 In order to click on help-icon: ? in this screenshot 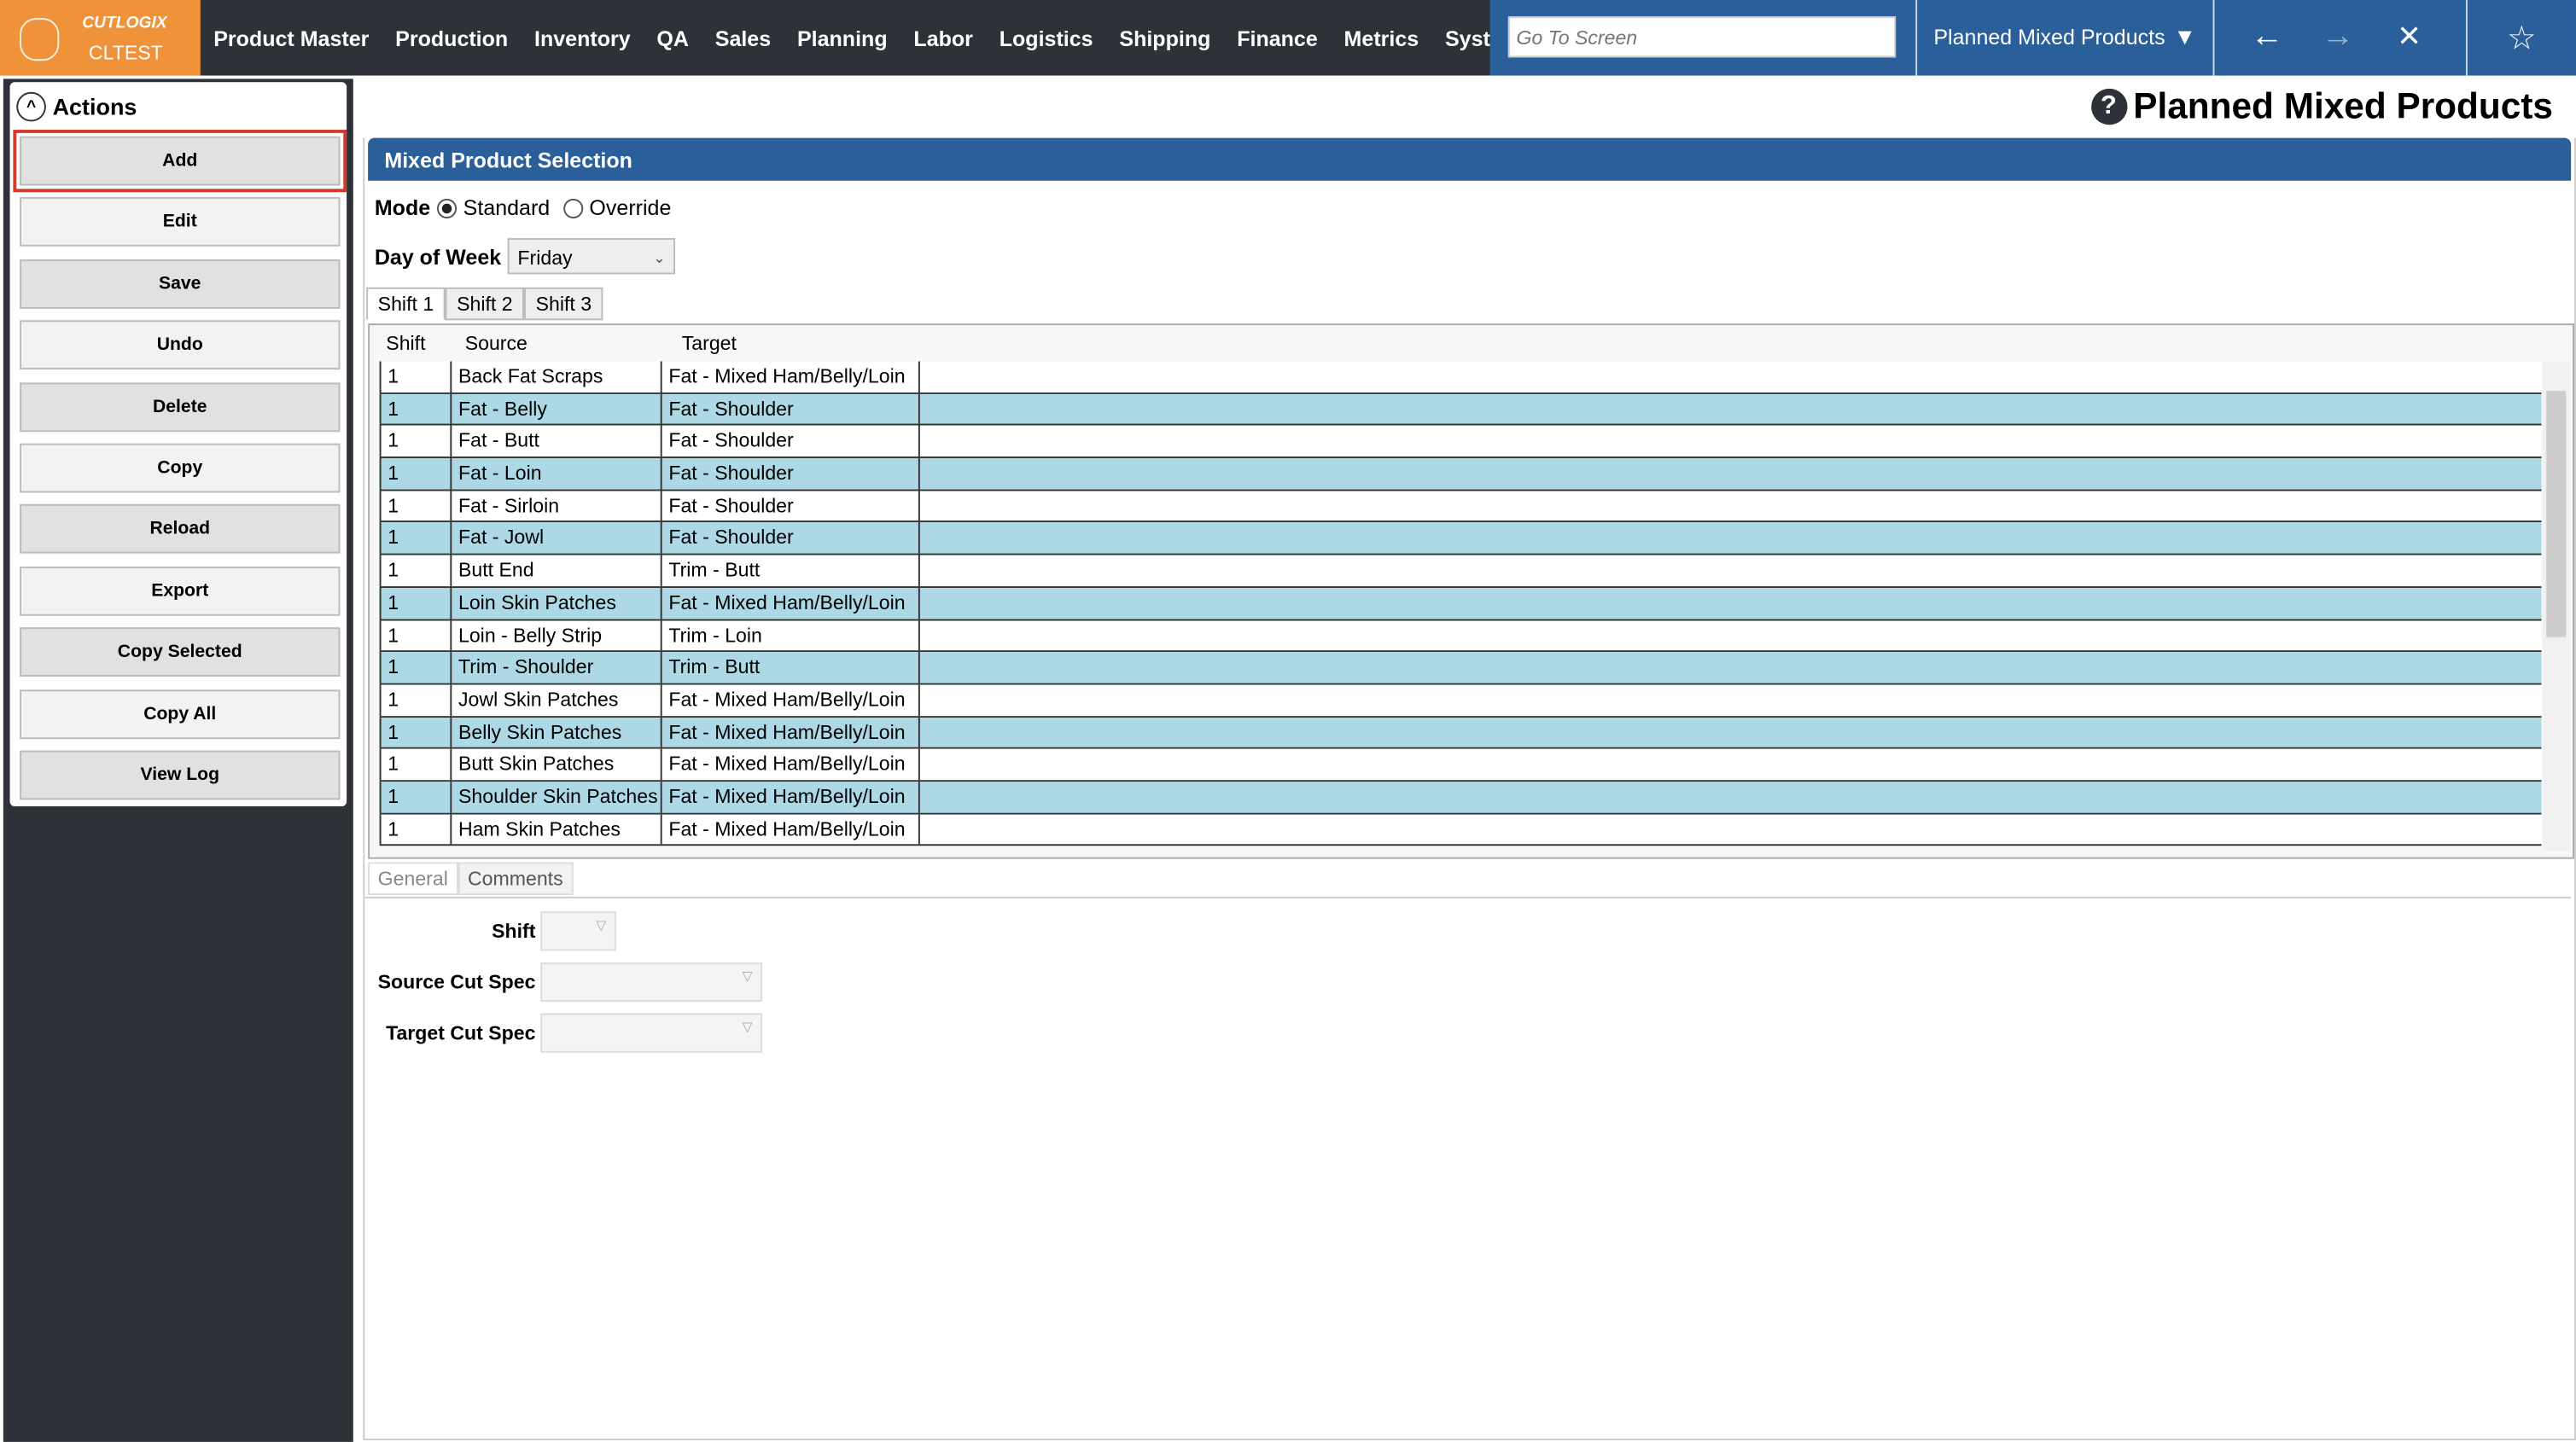, I will do `click(2108, 106)`.